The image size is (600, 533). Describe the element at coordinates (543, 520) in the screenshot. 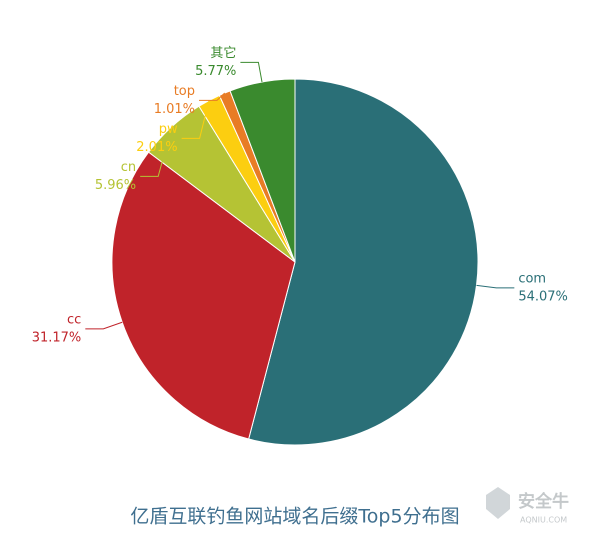

I see `watermark-url: AQNIU.COM` at that location.